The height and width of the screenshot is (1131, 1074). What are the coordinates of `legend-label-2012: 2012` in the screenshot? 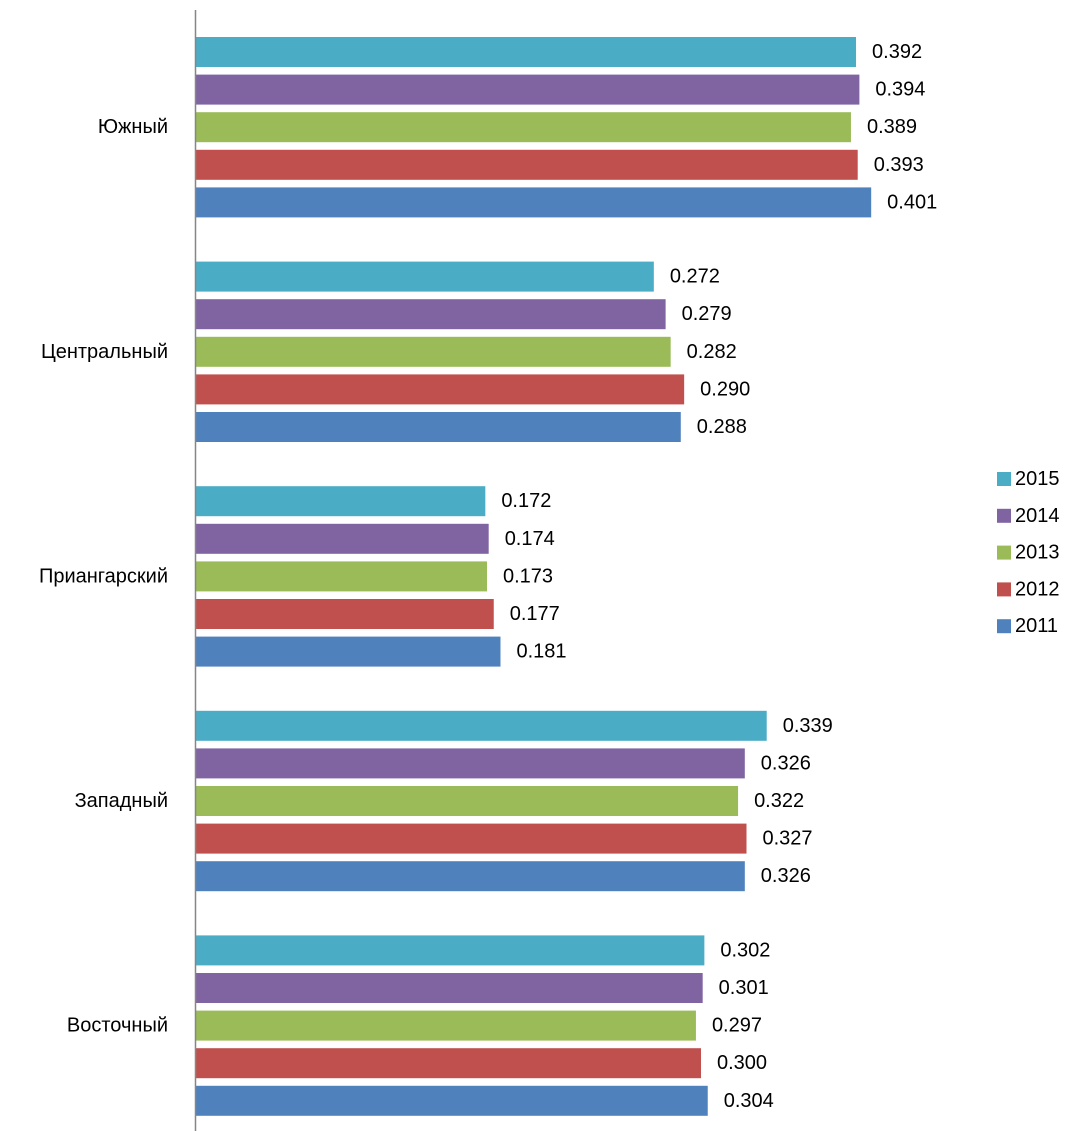 It's located at (1037, 589).